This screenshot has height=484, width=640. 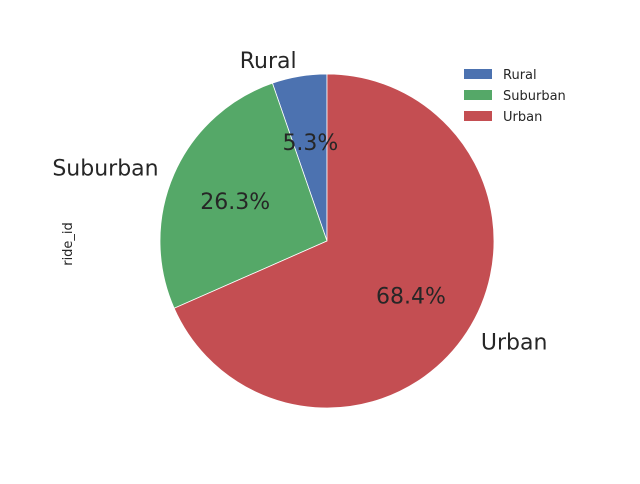 What do you see at coordinates (310, 143) in the screenshot?
I see `pct-label-rural: 5.3%` at bounding box center [310, 143].